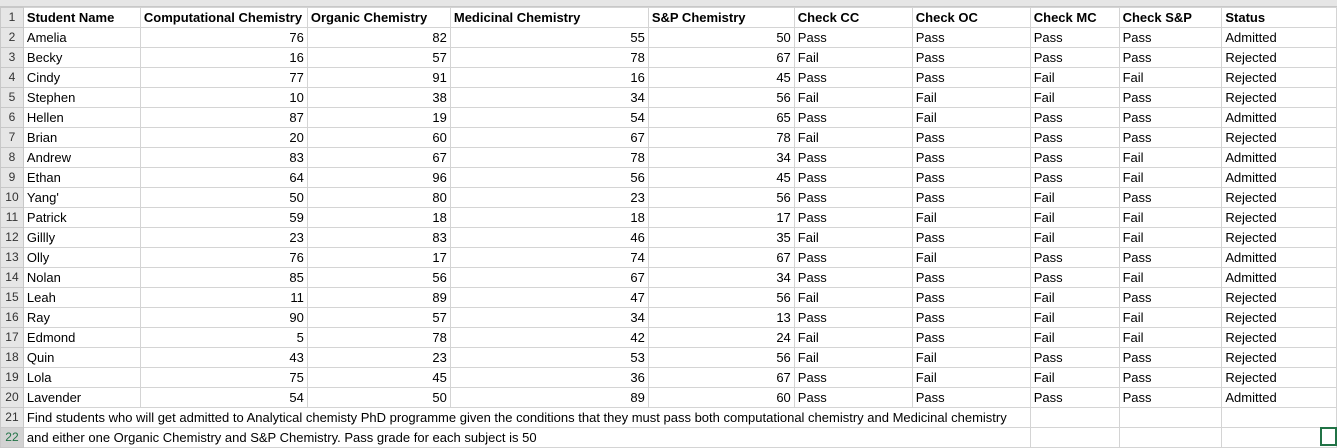  Describe the element at coordinates (223, 357) in the screenshot. I see `cell-cc: 43` at that location.